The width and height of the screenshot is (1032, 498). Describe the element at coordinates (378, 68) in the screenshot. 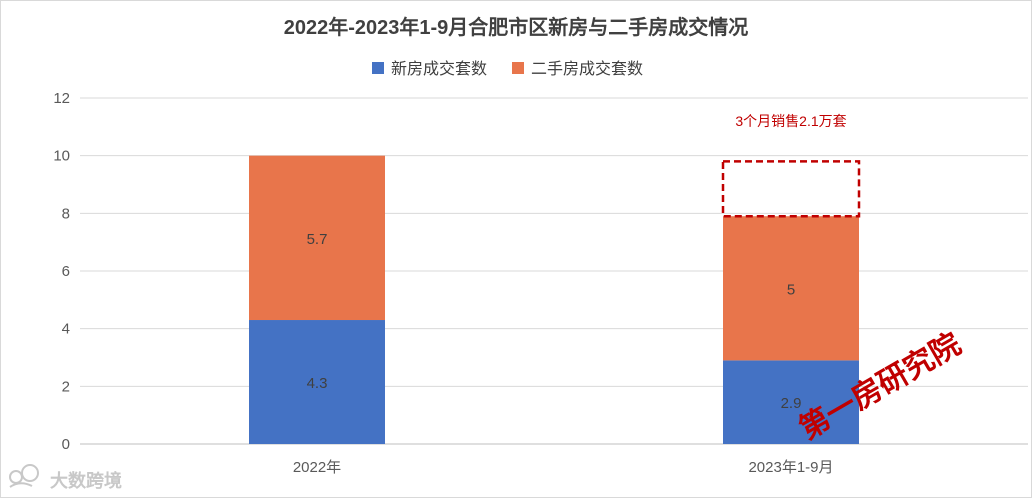

I see `legend-swatch-new-homes` at that location.